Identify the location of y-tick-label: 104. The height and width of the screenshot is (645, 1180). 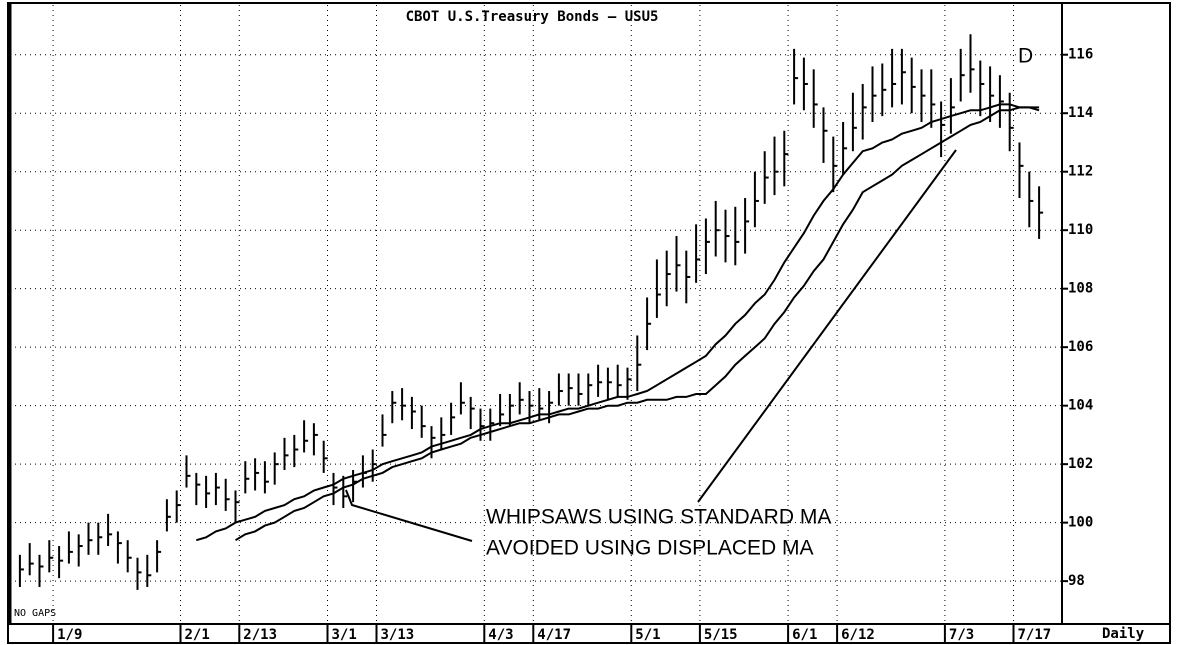
(1080, 406).